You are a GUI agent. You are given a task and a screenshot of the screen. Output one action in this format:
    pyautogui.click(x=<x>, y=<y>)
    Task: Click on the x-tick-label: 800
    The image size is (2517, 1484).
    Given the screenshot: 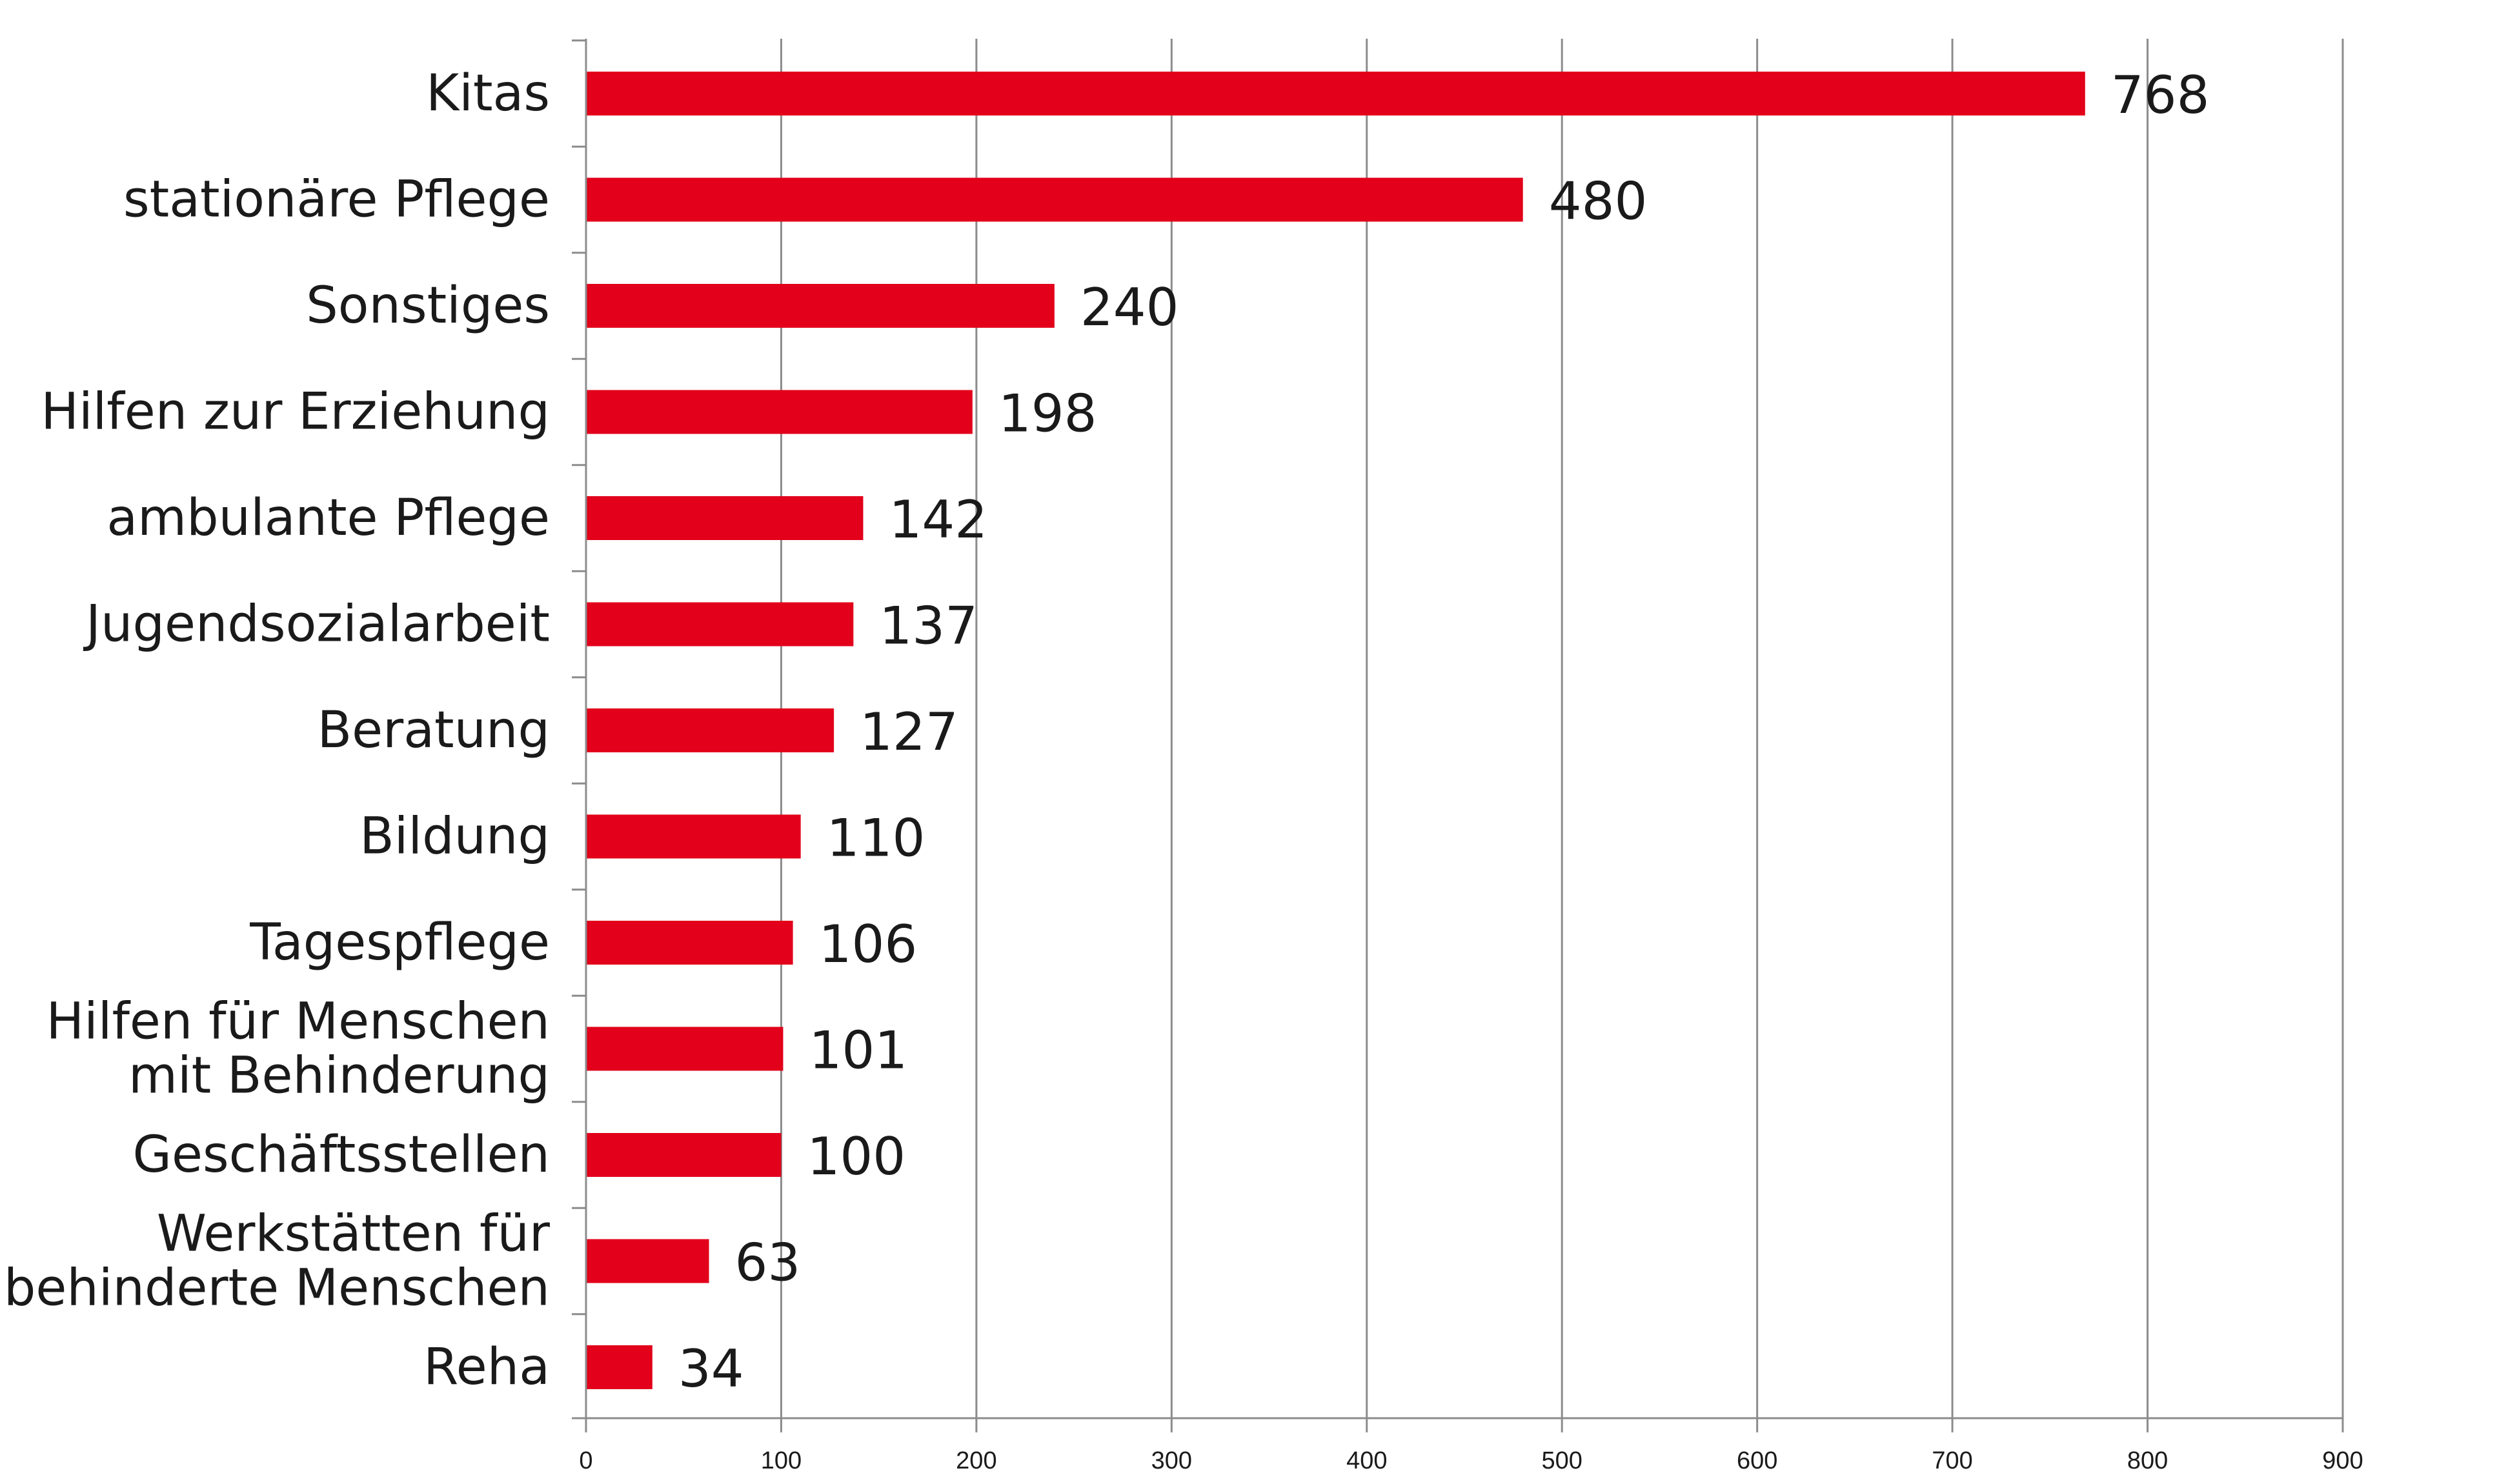 What is the action you would take?
    pyautogui.click(x=2147, y=1460)
    